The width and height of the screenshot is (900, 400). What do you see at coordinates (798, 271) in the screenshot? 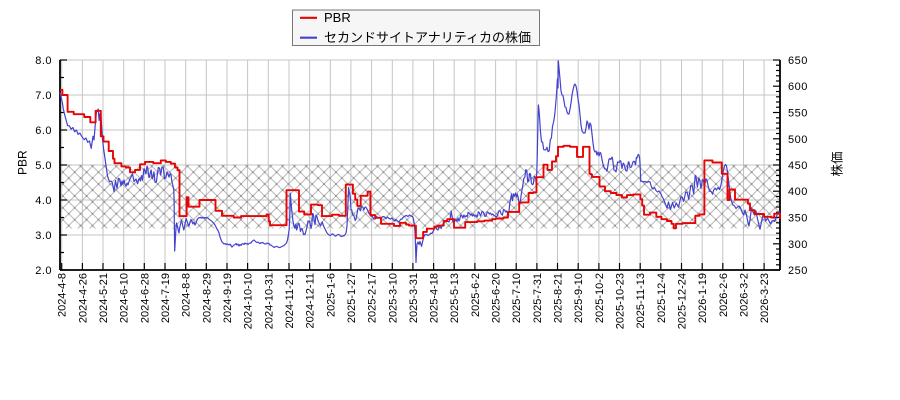
I see `svg-text: 250` at bounding box center [798, 271].